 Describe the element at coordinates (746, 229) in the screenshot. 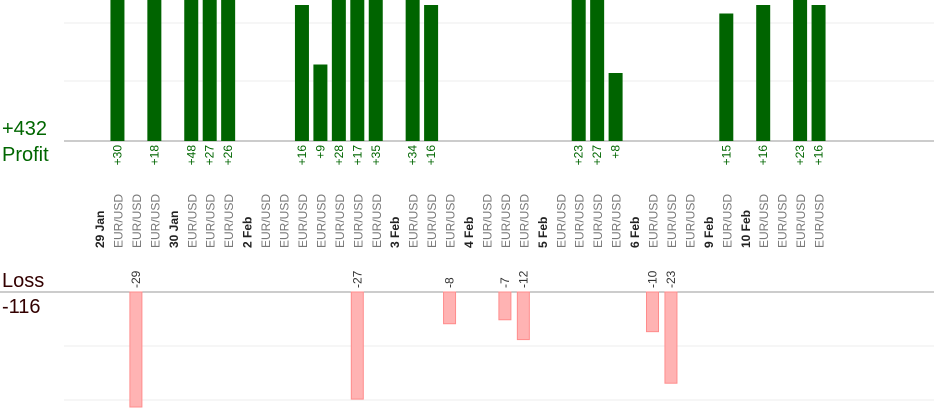

I see `date-label: 10 Feb` at that location.